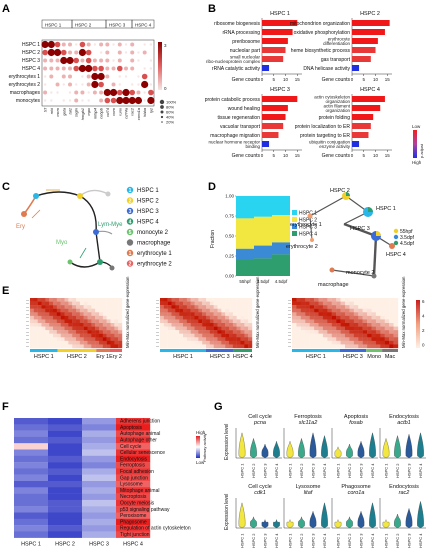 The height and width of the screenshot is (550, 430). I want to click on b-term-label: protein catabolic process, so click(233, 100).